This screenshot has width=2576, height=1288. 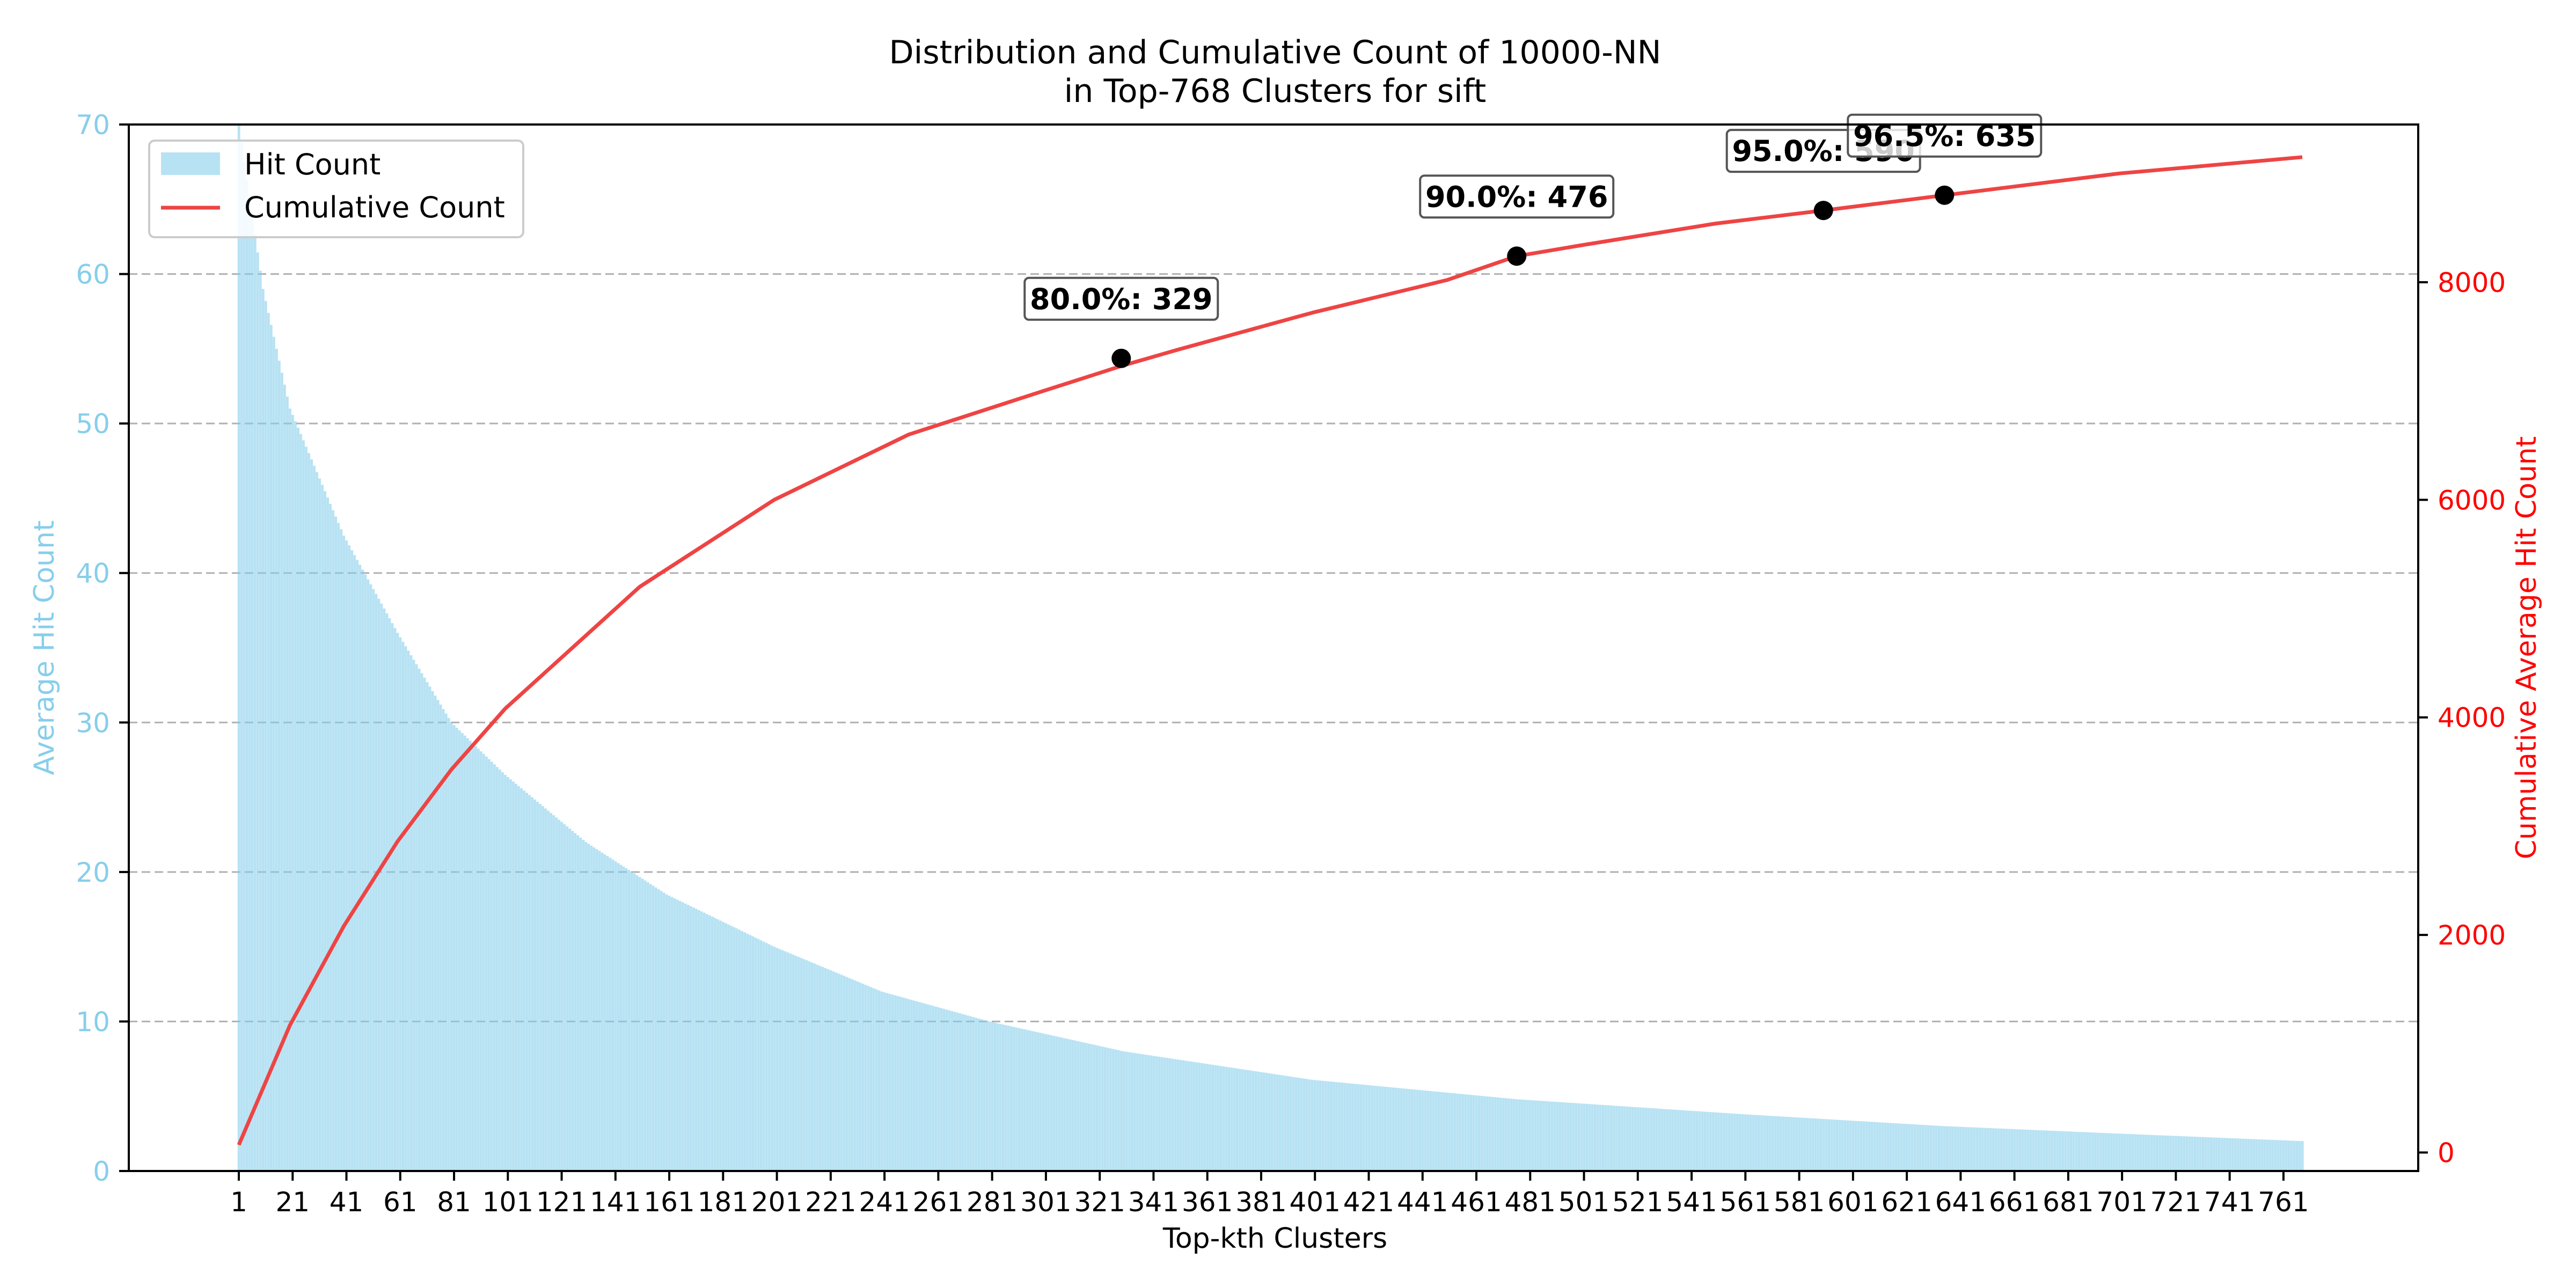 What do you see at coordinates (1274, 1239) in the screenshot?
I see `x-axis-label: Top-kth Clusters` at bounding box center [1274, 1239].